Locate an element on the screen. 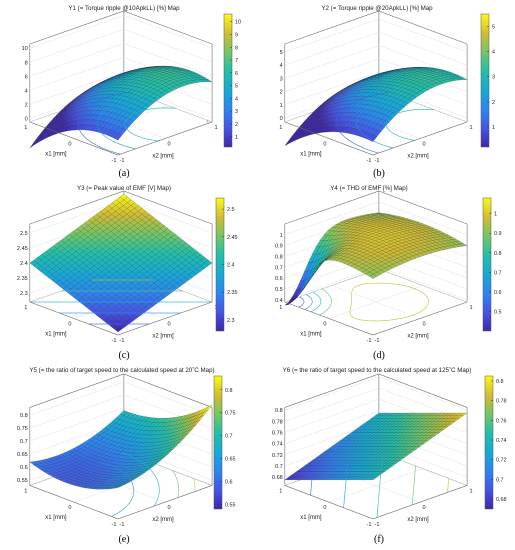  z-tick-label: 0.4 is located at coordinates (279, 301).